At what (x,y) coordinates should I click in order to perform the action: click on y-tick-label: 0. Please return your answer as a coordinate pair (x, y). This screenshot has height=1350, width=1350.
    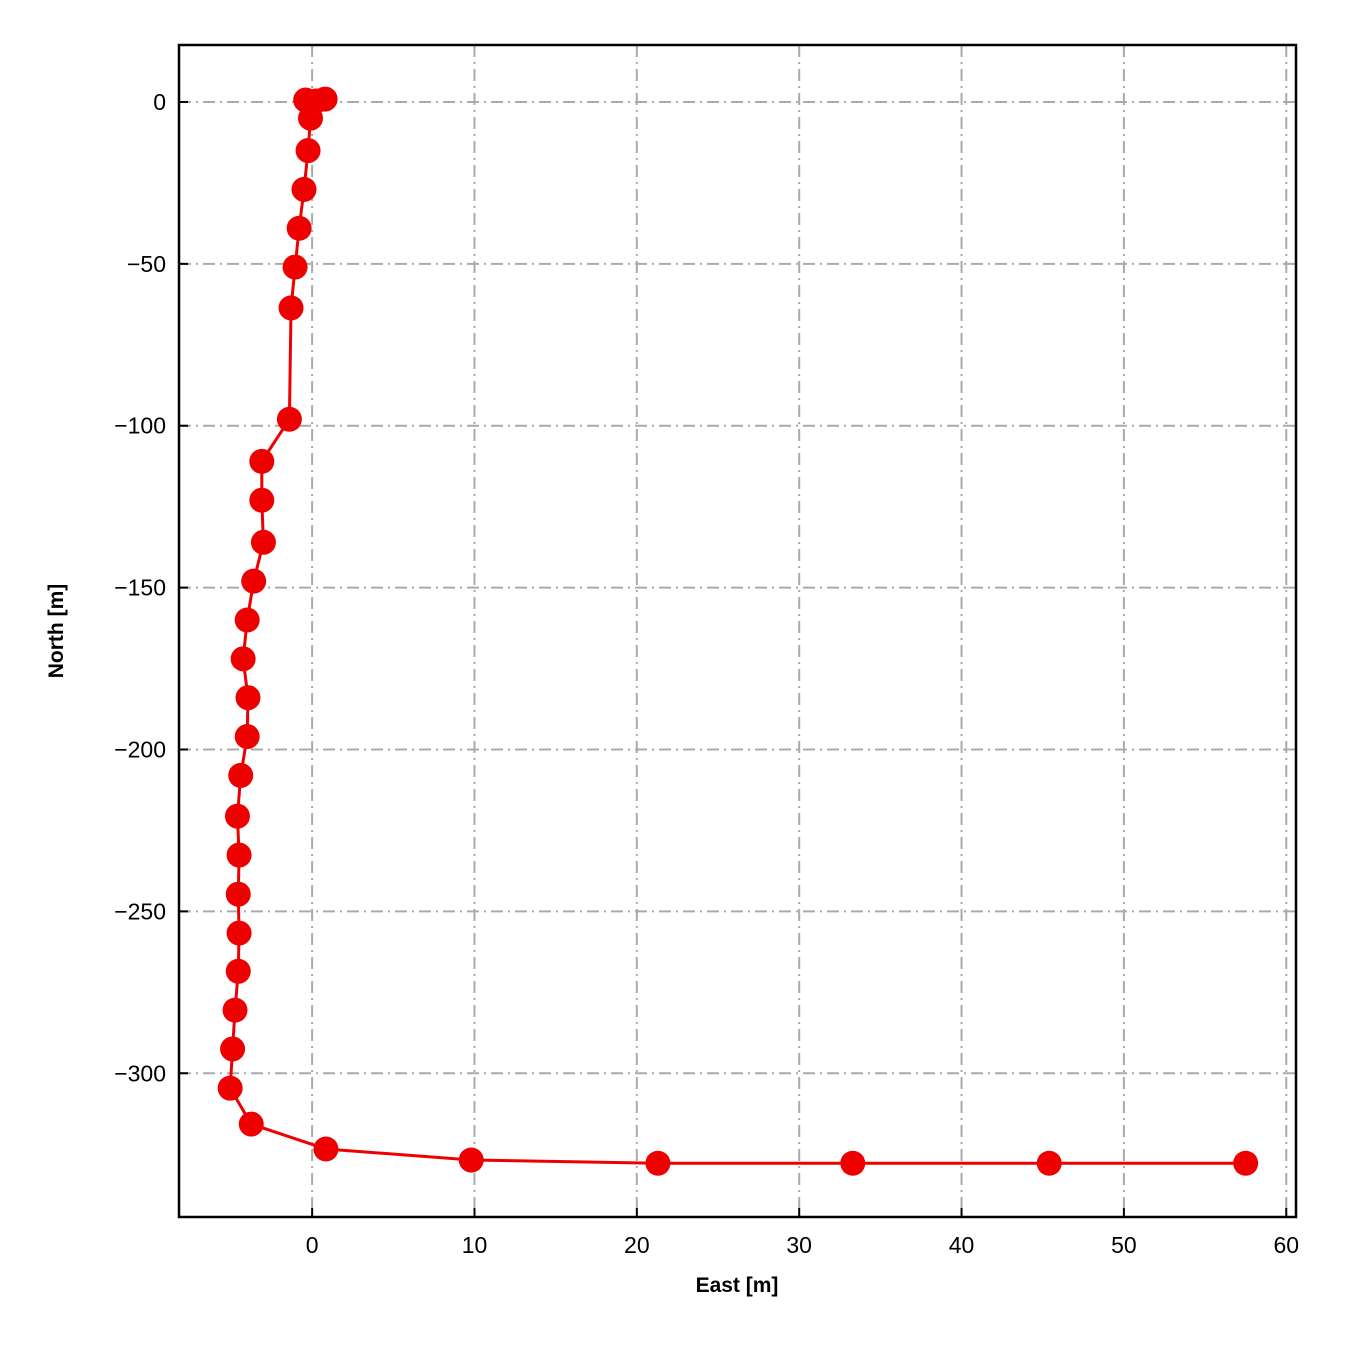
    Looking at the image, I should click on (159, 102).